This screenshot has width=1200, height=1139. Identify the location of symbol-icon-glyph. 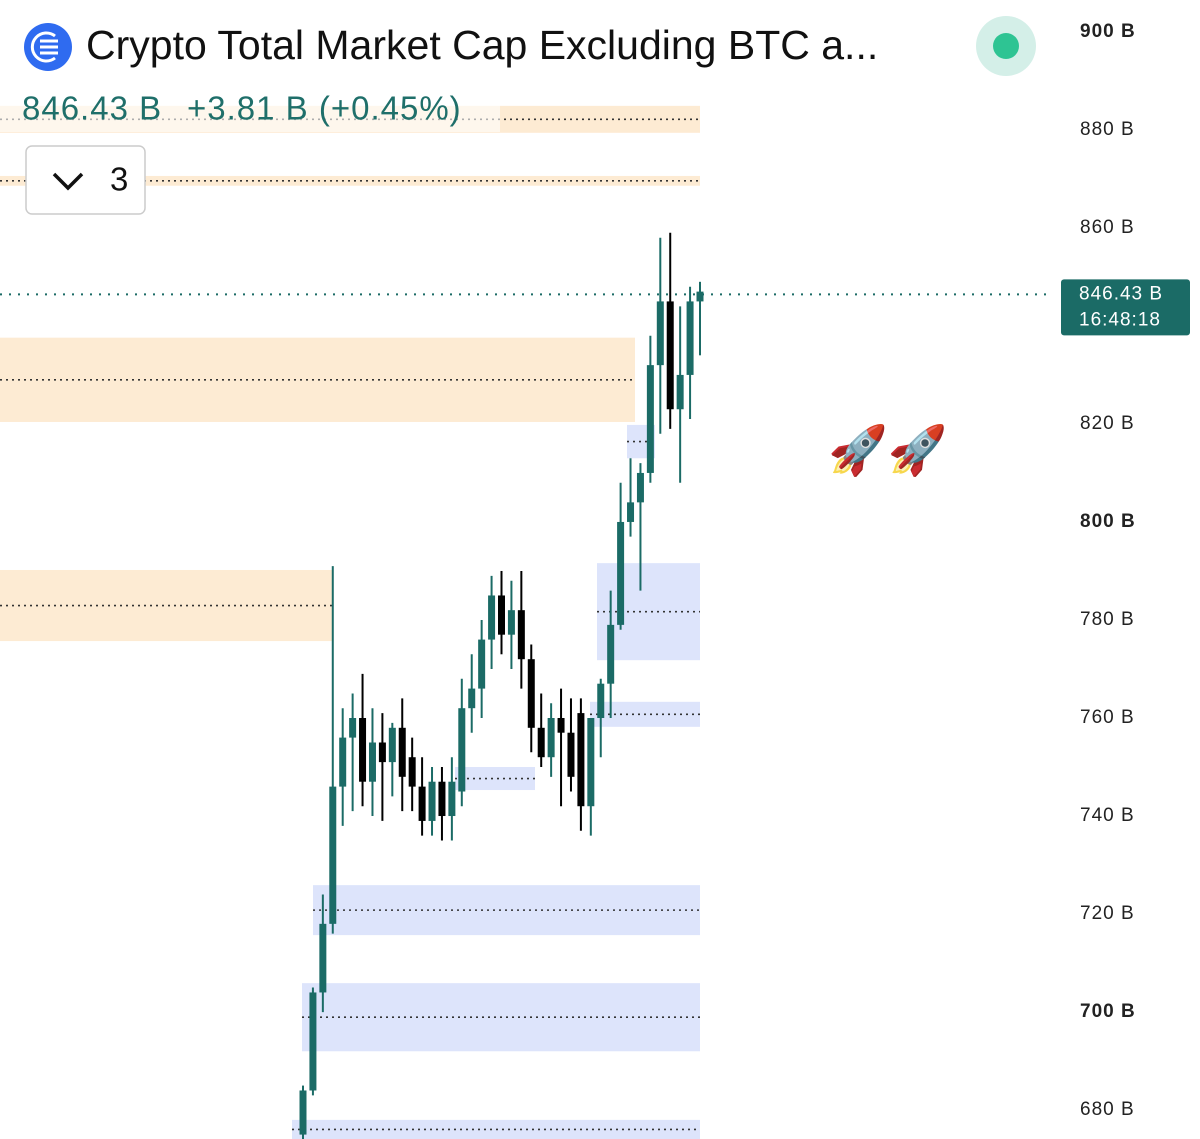
(44, 47).